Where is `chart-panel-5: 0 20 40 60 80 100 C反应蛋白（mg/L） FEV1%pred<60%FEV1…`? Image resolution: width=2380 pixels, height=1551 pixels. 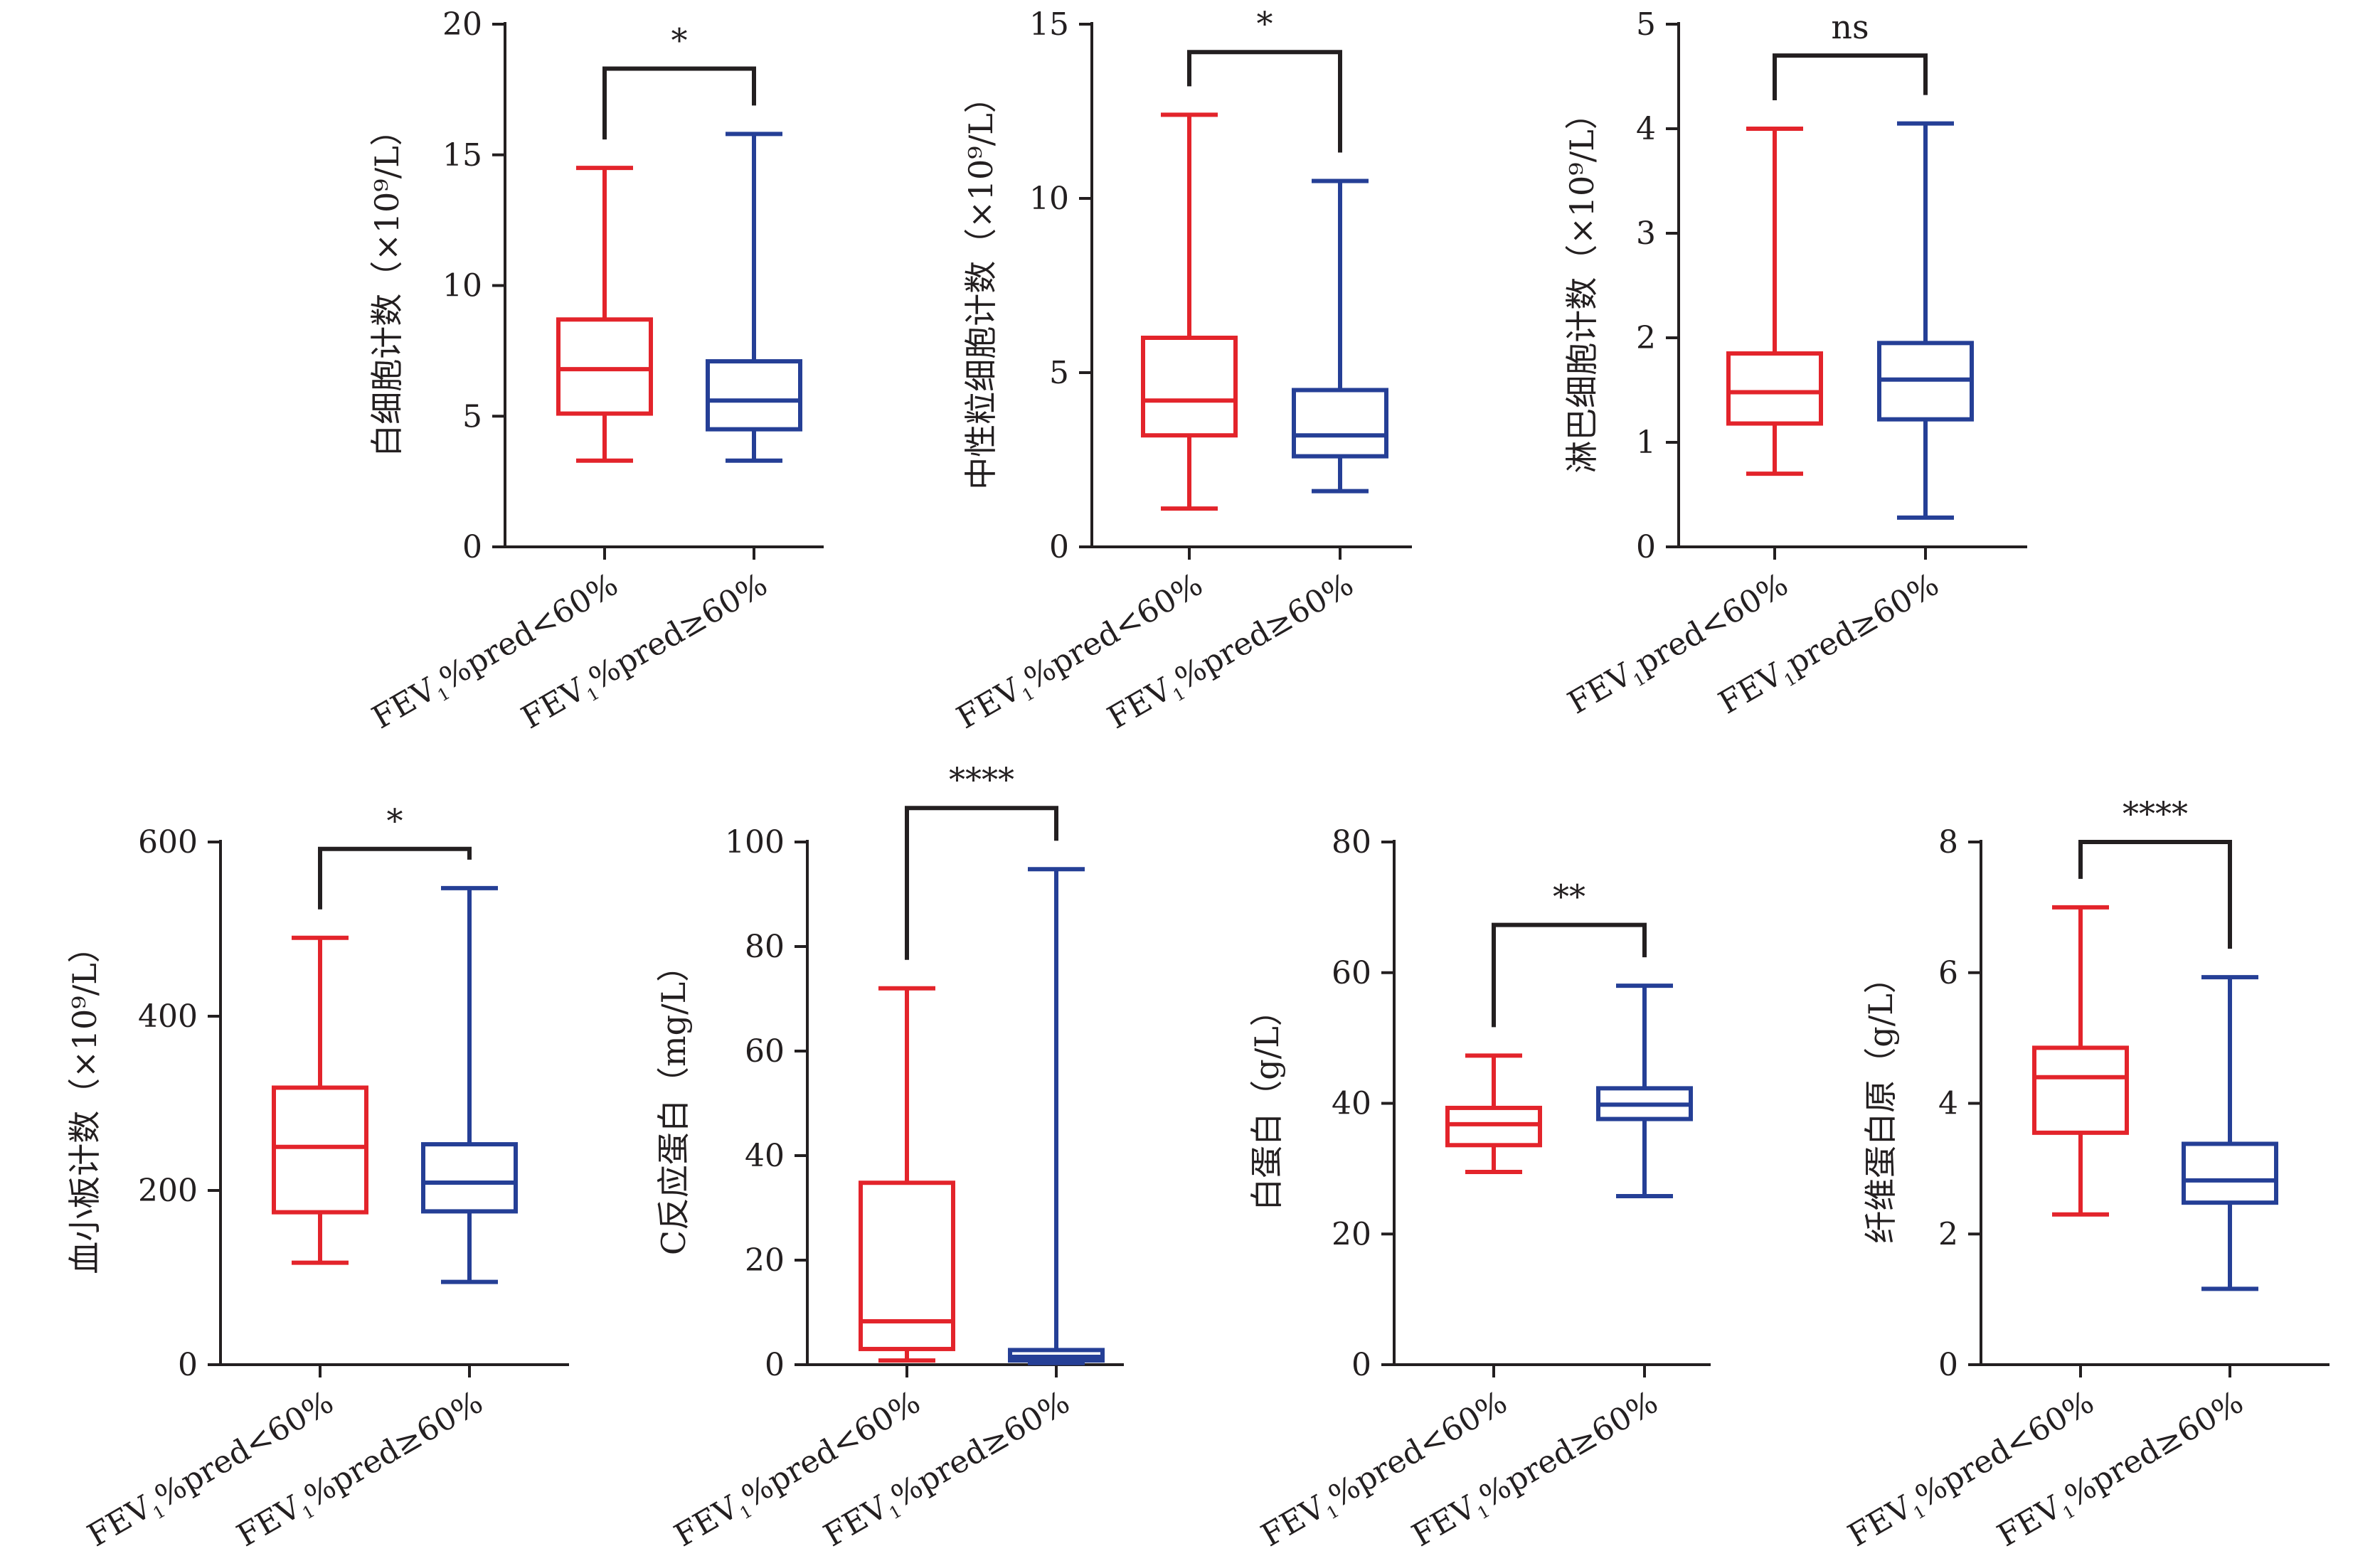
chart-panel-5: 0 20 40 60 80 100 C反应蛋白（mg/L） FEV1%pred<60%FEV1… is located at coordinates (889, 1155).